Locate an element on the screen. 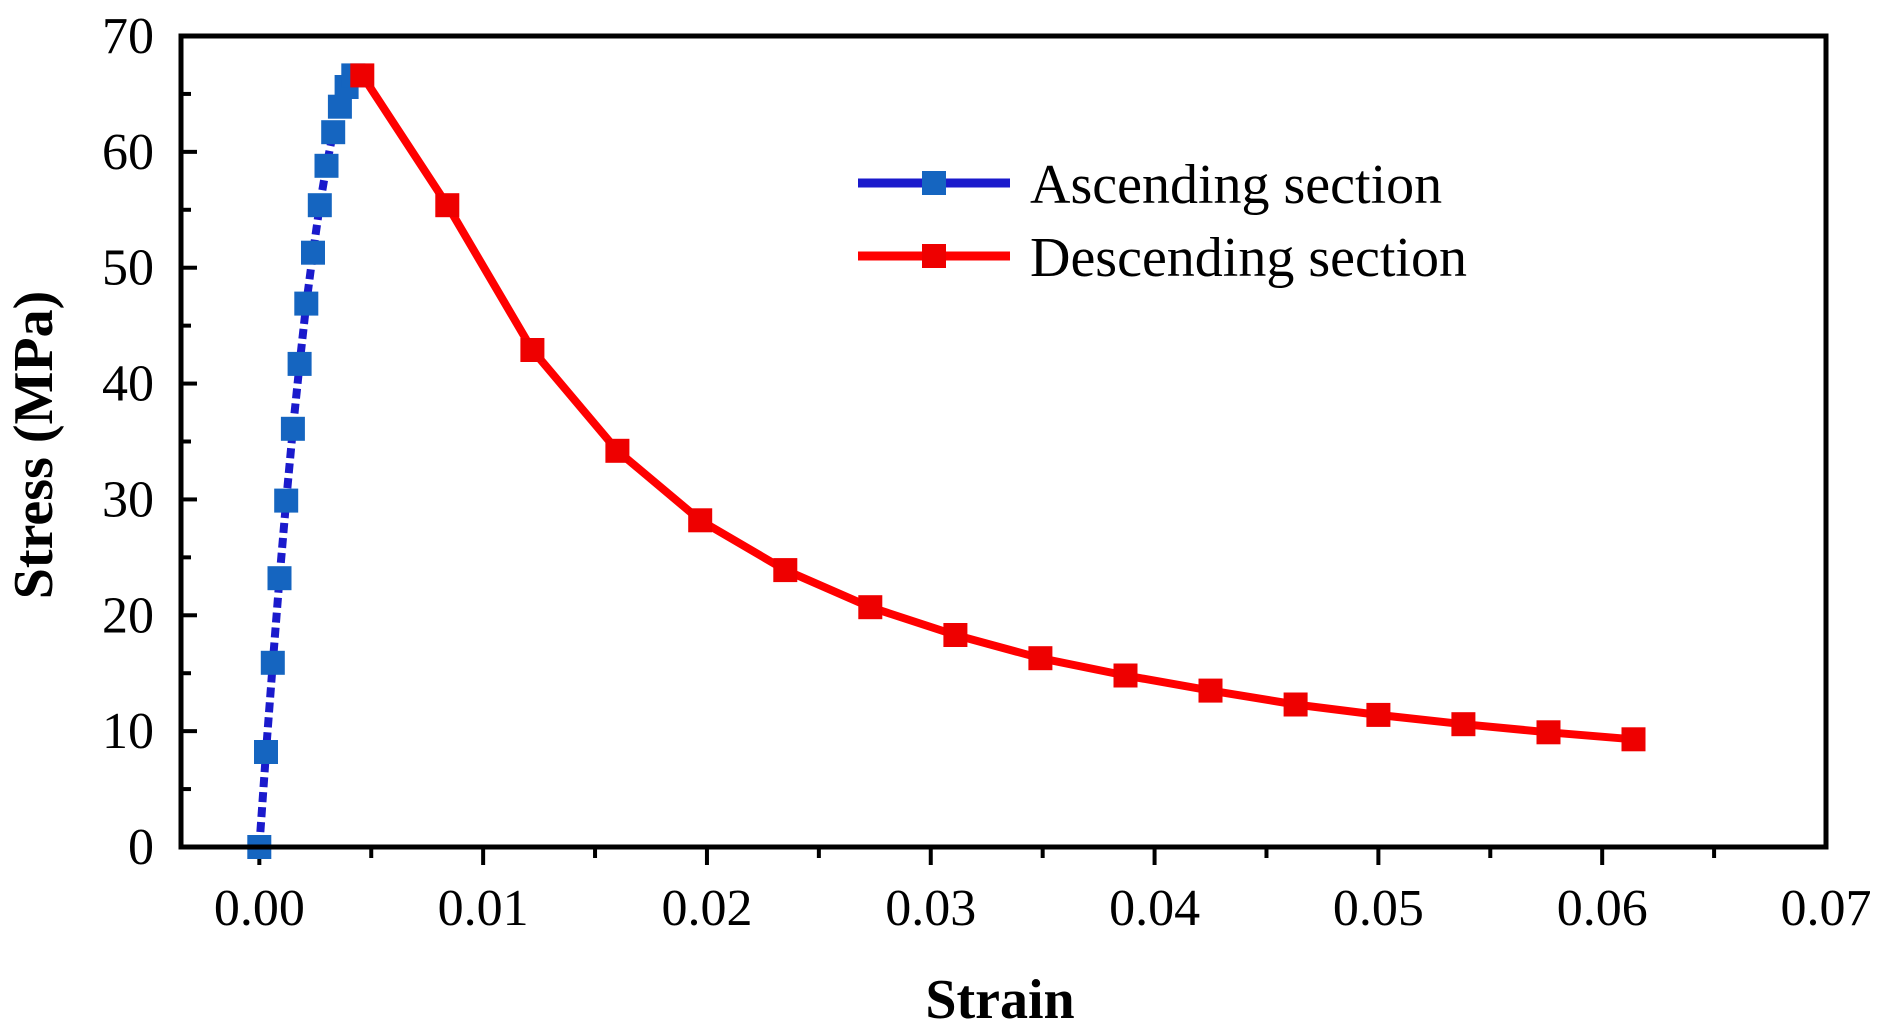 This screenshot has height=1030, width=1889. y-tick-label: 20 is located at coordinates (128, 615).